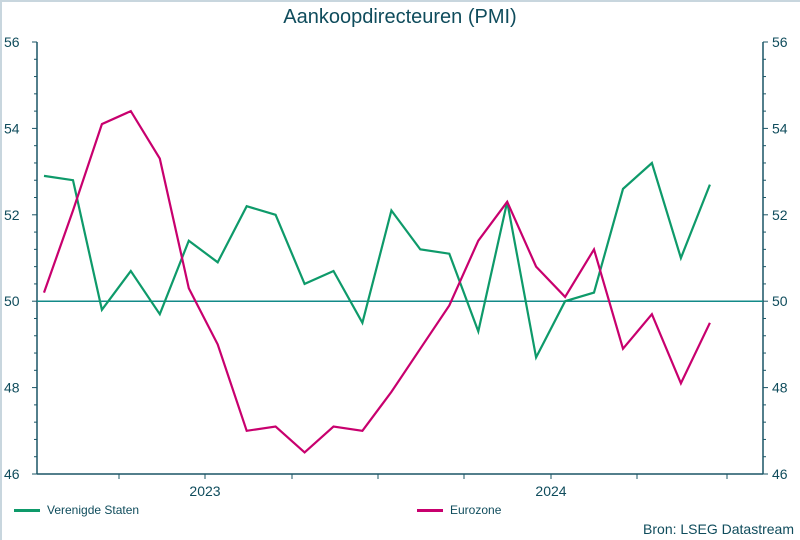 Image resolution: width=800 pixels, height=540 pixels. I want to click on y-tick-label-left: 46, so click(12, 474).